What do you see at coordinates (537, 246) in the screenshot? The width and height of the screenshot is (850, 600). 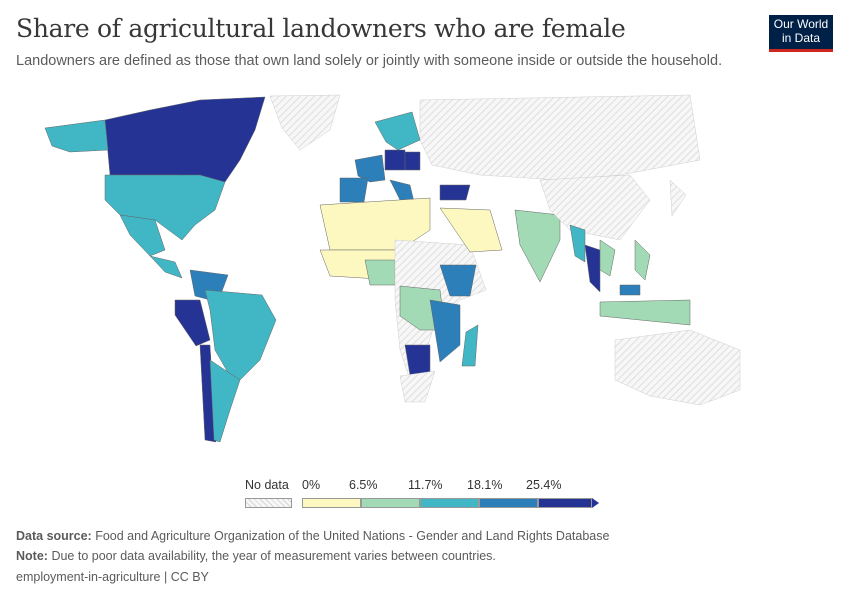 I see `country-india` at bounding box center [537, 246].